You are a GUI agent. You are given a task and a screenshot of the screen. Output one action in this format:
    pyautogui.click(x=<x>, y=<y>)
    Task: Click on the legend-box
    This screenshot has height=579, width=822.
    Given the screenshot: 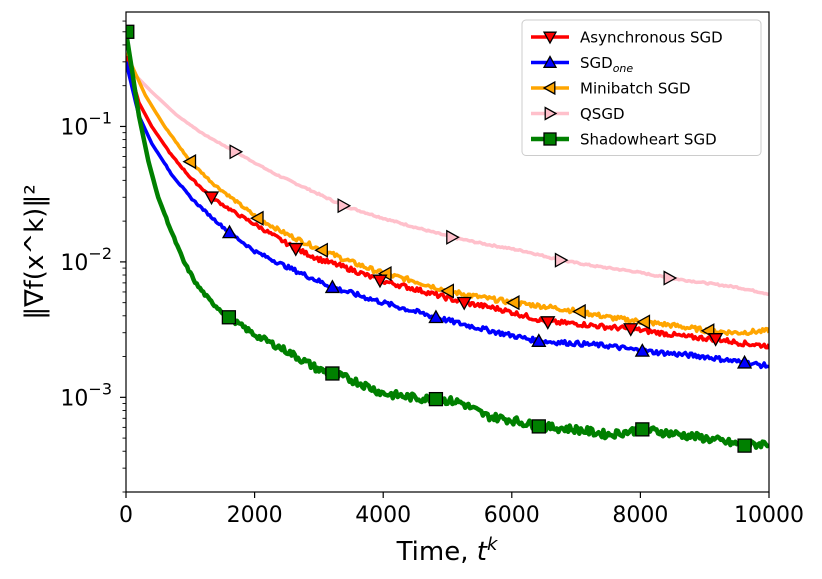 What is the action you would take?
    pyautogui.click(x=641, y=87)
    